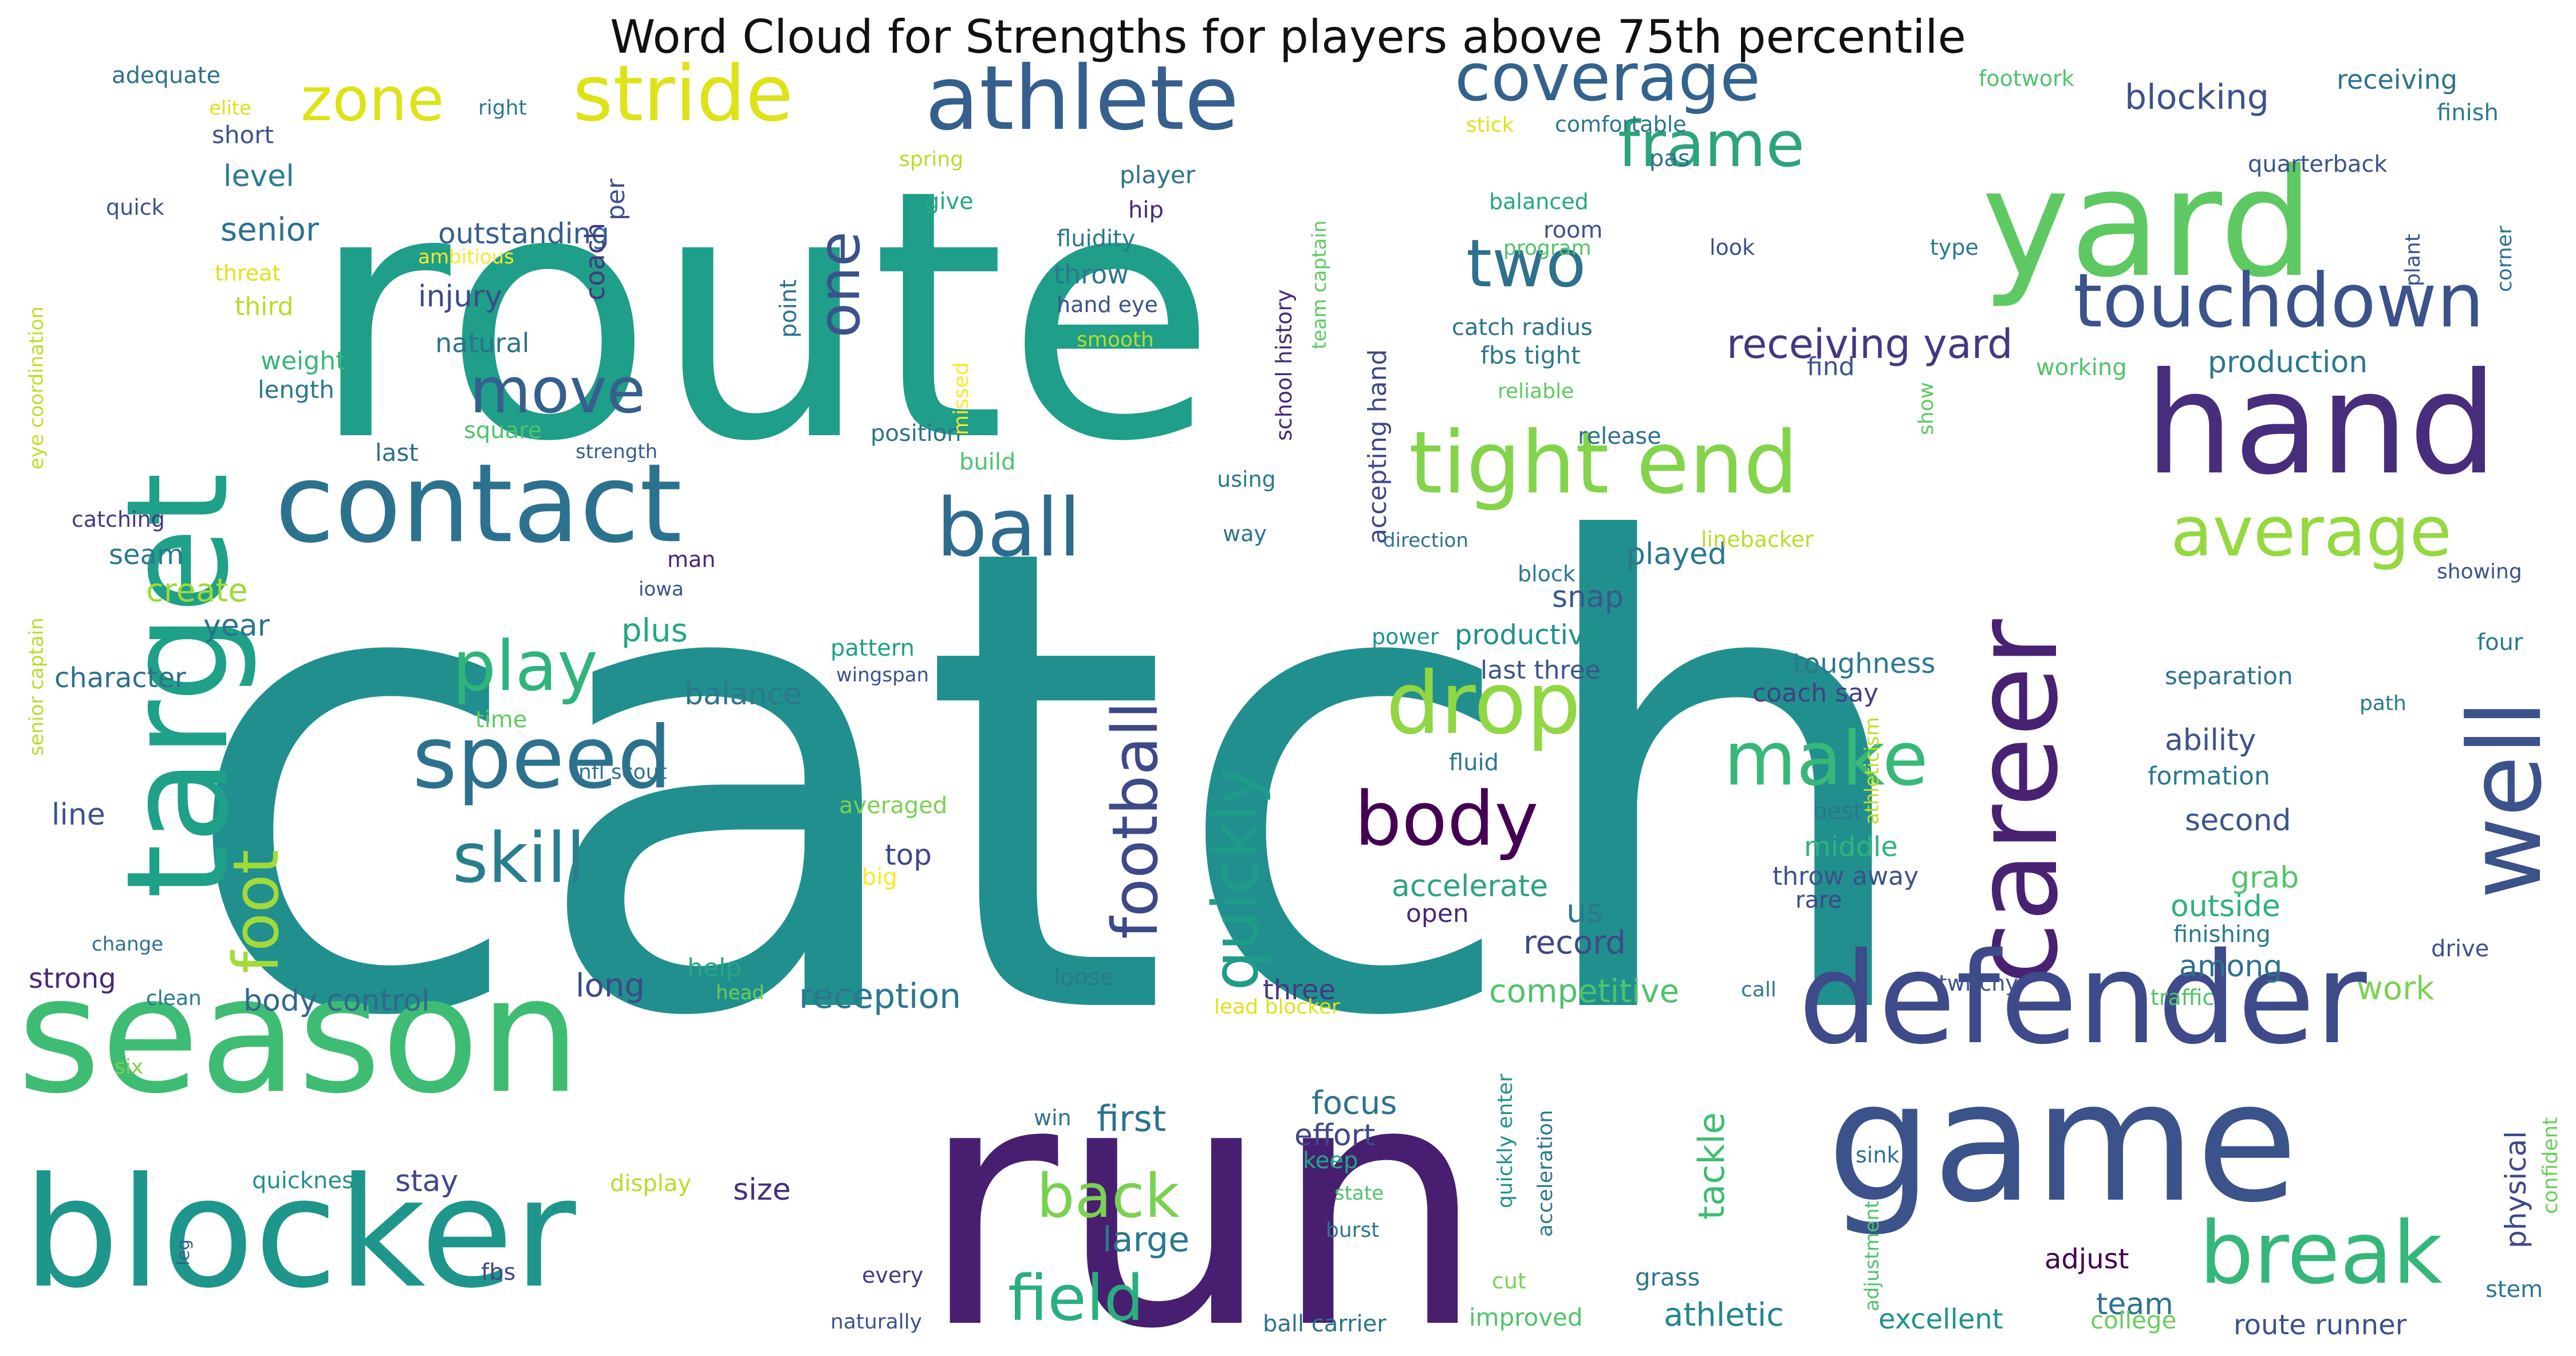  I want to click on word-excellent: excellent, so click(1941, 1319).